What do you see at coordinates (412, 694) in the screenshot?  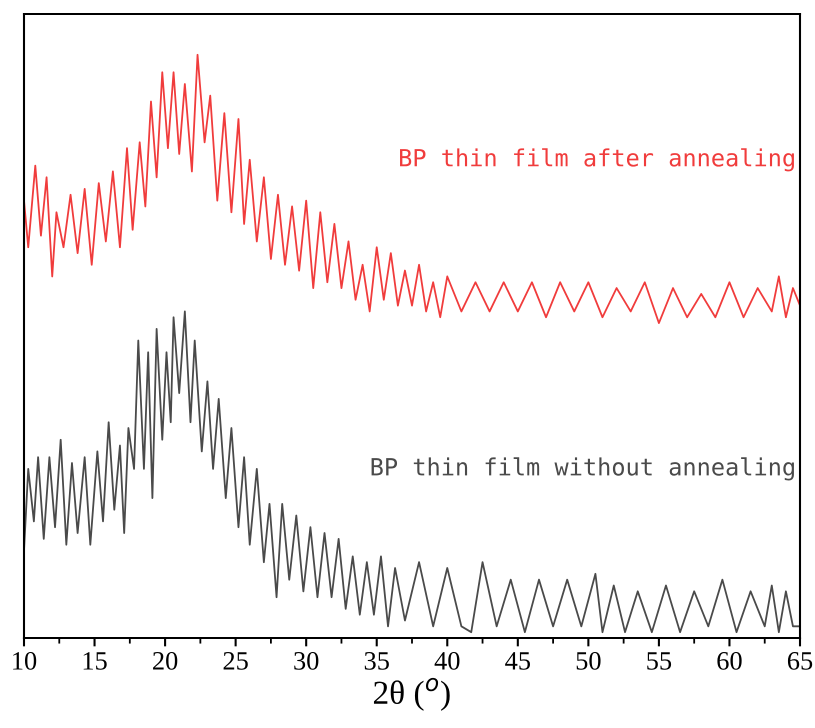 I see `x-axis-title: 2θ ($^{o}$)` at bounding box center [412, 694].